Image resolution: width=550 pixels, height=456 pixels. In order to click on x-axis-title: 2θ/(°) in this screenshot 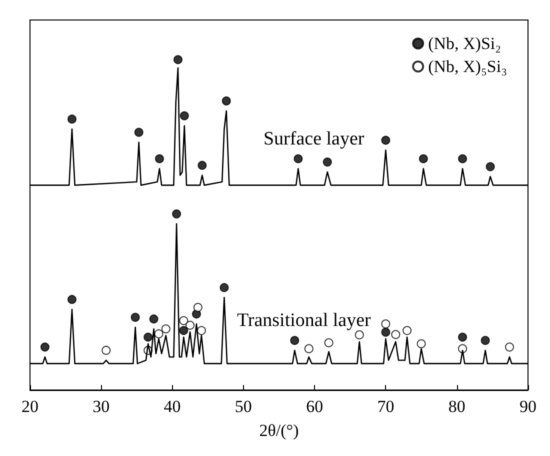, I will do `click(279, 430)`.